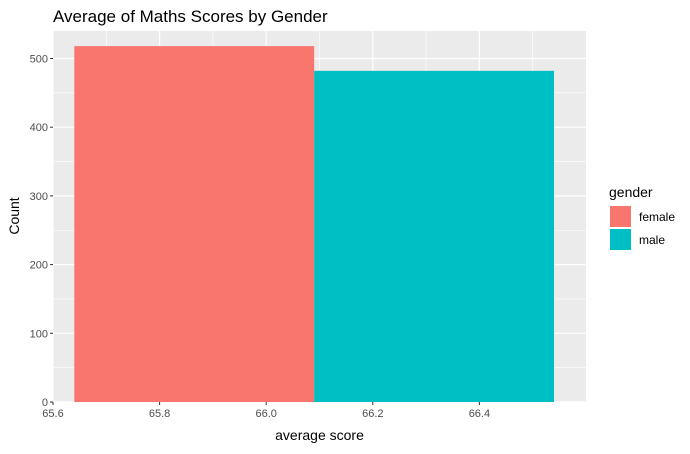 The image size is (690, 454). Describe the element at coordinates (14, 215) in the screenshot. I see `y-axis-title: Count` at that location.